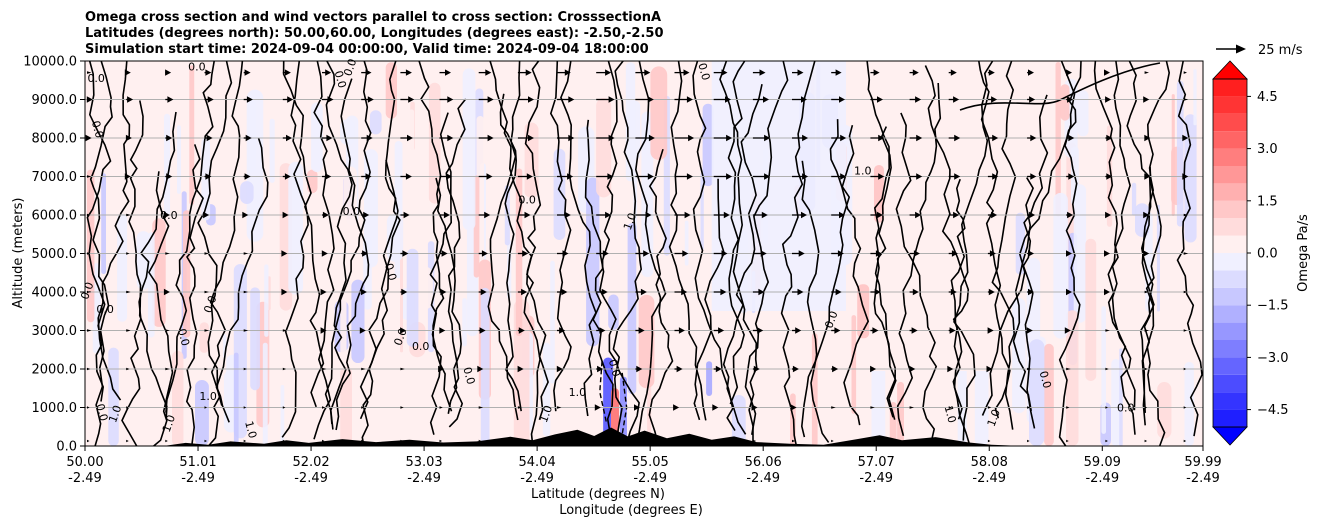 This screenshot has width=1320, height=526. Describe the element at coordinates (650, 462) in the screenshot. I see `x-tick-label-lat: 55.05` at that location.